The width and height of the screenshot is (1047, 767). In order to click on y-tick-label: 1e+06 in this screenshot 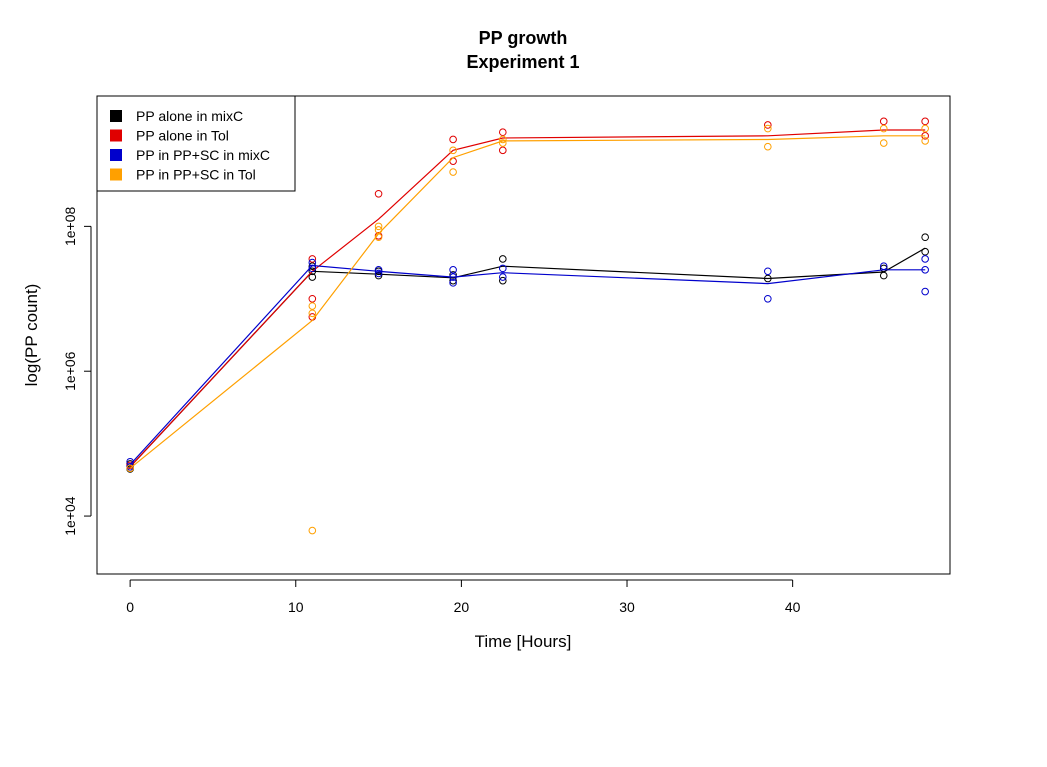, I will do `click(70, 371)`.